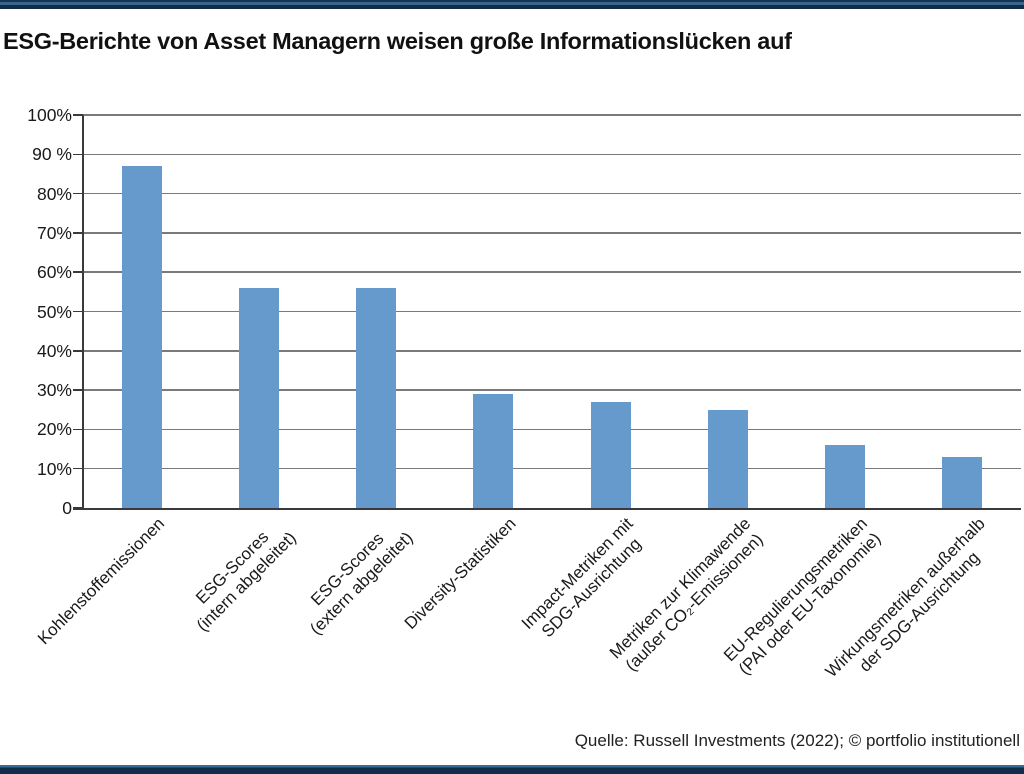 Image resolution: width=1024 pixels, height=774 pixels. What do you see at coordinates (52, 154) in the screenshot?
I see `y-axis-tick-label: 90 %` at bounding box center [52, 154].